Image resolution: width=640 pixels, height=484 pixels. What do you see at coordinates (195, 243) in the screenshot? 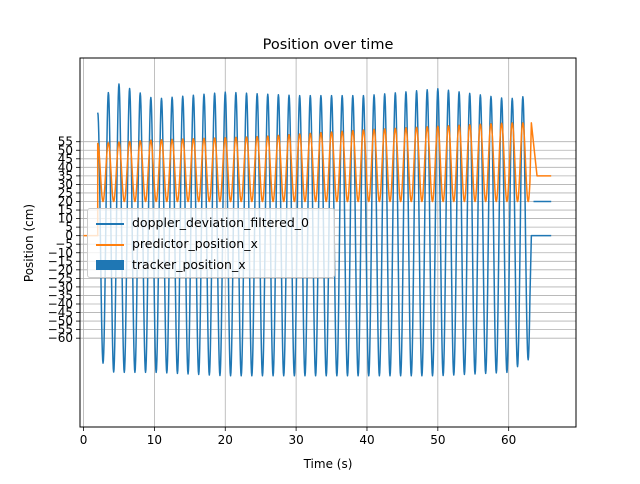
I see `legend-label-predictor: predictor_position_x` at bounding box center [195, 243].